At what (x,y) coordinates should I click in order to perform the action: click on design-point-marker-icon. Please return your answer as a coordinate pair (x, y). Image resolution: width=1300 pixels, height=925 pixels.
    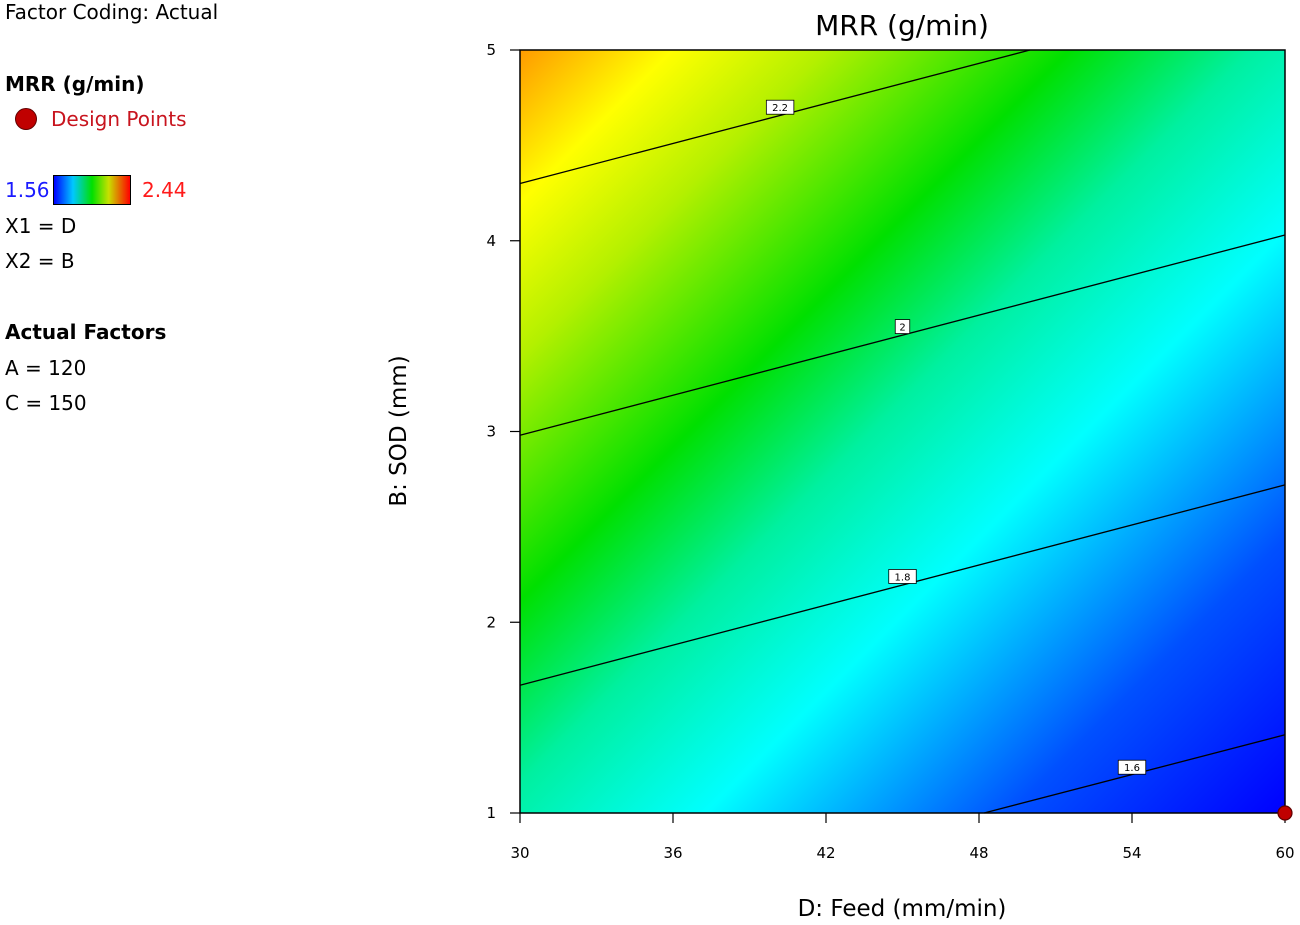
    Looking at the image, I should click on (26, 119).